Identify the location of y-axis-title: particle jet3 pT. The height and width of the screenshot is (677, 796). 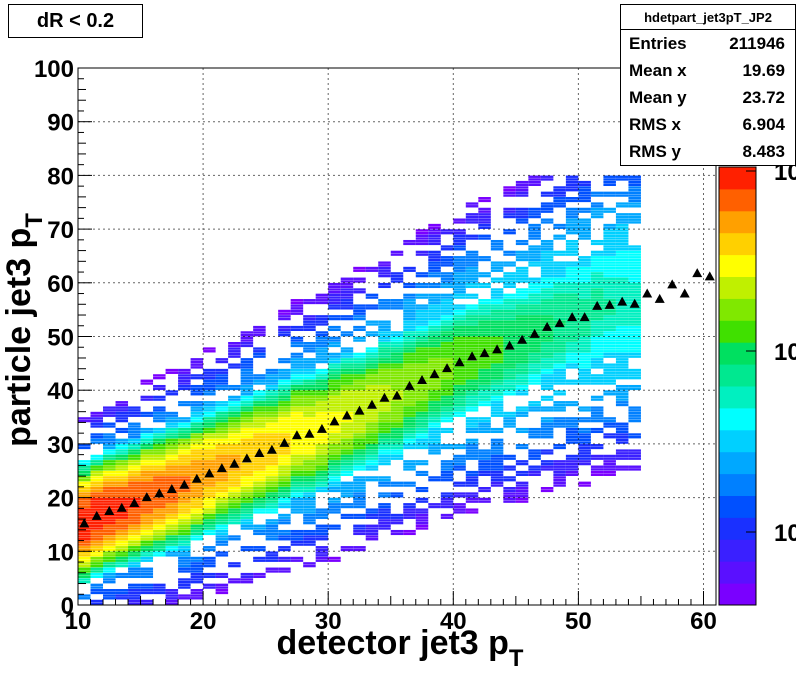
(24, 330).